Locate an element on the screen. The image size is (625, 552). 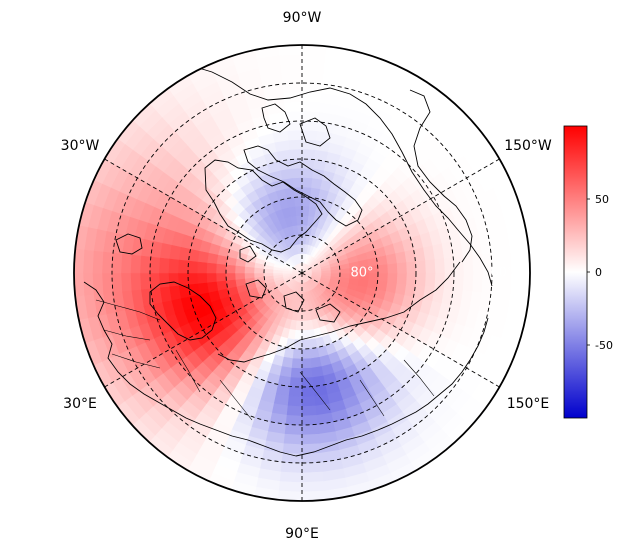
lon-label-lower-left: 30°E is located at coordinates (80, 404).